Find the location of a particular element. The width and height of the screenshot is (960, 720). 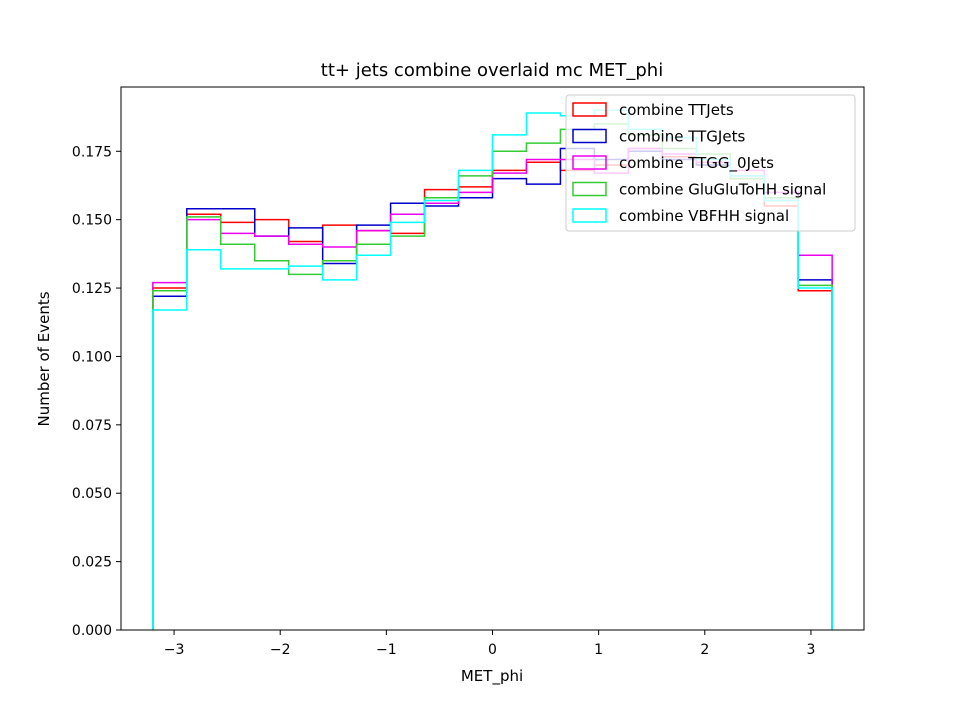

legend-label: combine VBFHH signal is located at coordinates (704, 216).